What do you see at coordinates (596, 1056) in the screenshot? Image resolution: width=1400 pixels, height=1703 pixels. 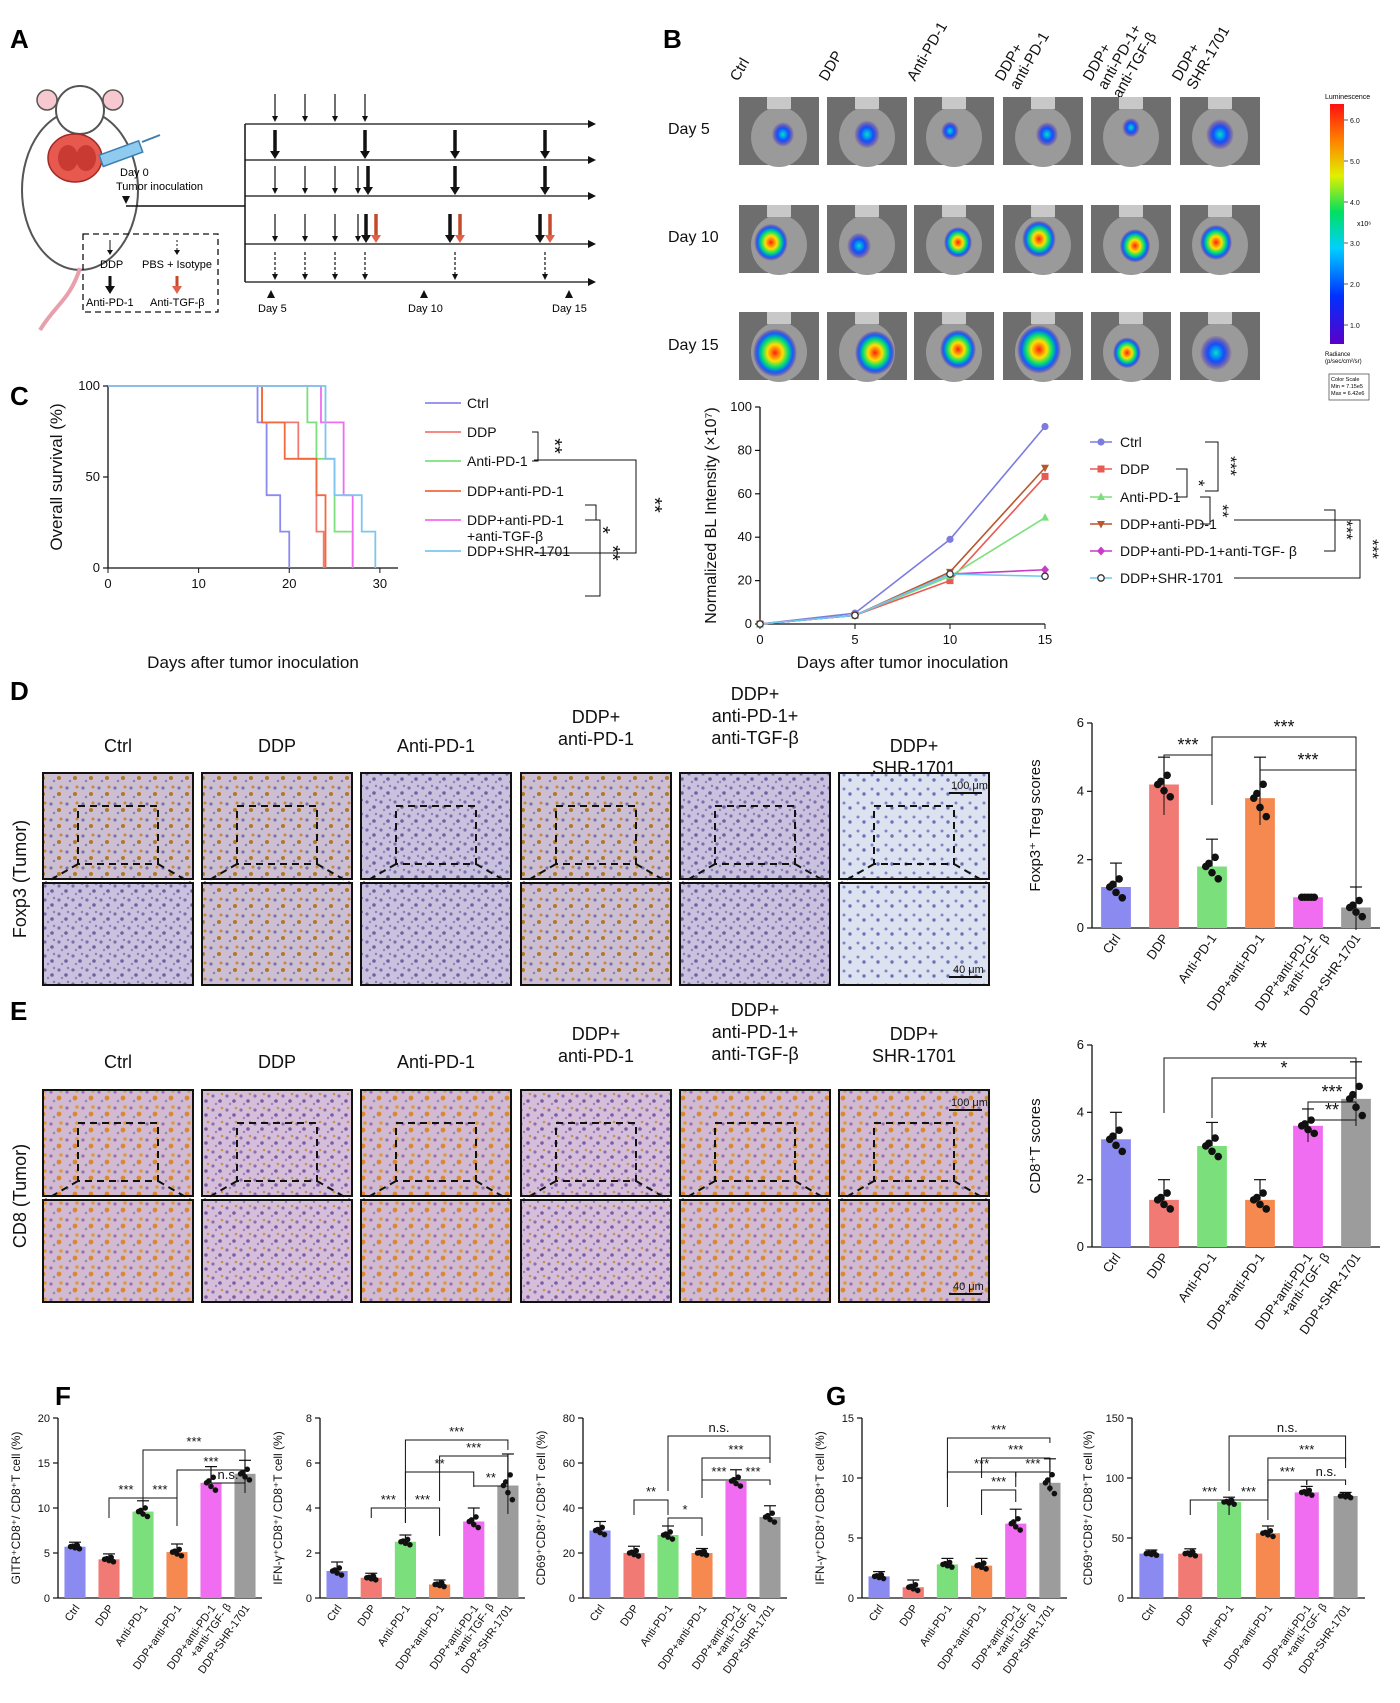 I see `label-line: anti-PD-1` at bounding box center [596, 1056].